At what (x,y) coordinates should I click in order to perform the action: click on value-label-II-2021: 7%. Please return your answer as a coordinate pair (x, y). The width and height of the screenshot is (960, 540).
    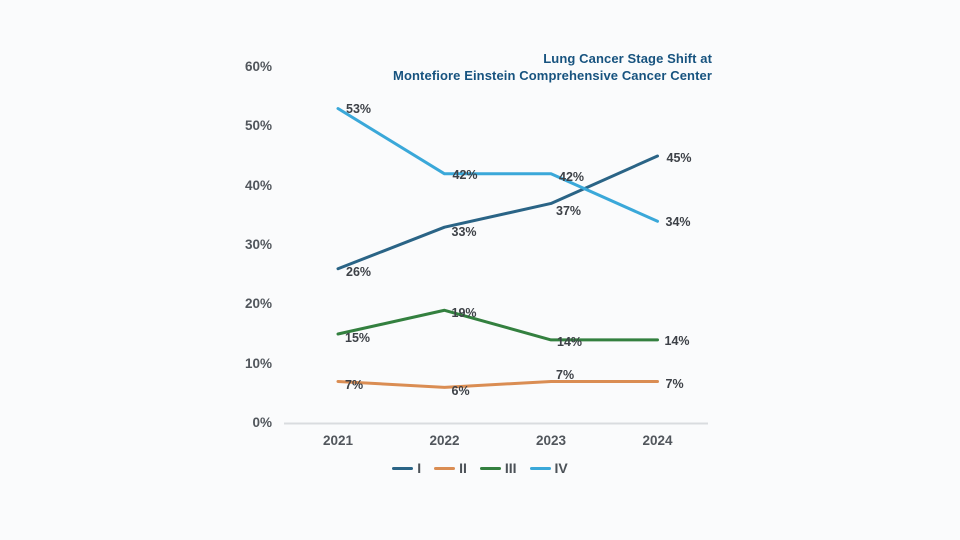
    Looking at the image, I should click on (354, 385).